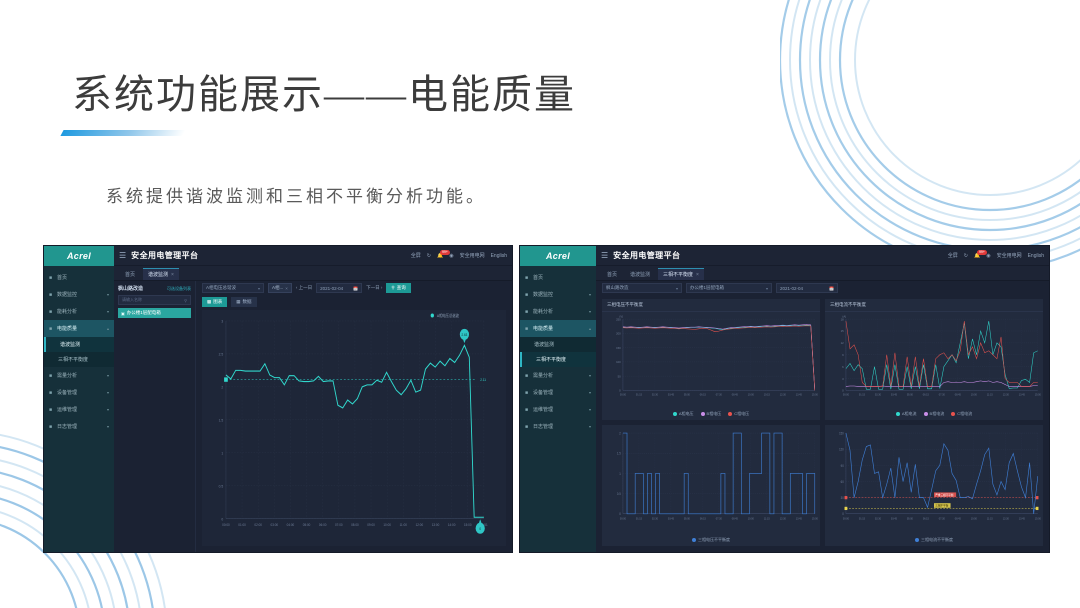 Image resolution: width=1080 pixels, height=608 pixels. What do you see at coordinates (154, 313) in the screenshot?
I see `tree-node-selected: ▣ 办公楼1层配电箱` at bounding box center [154, 313].